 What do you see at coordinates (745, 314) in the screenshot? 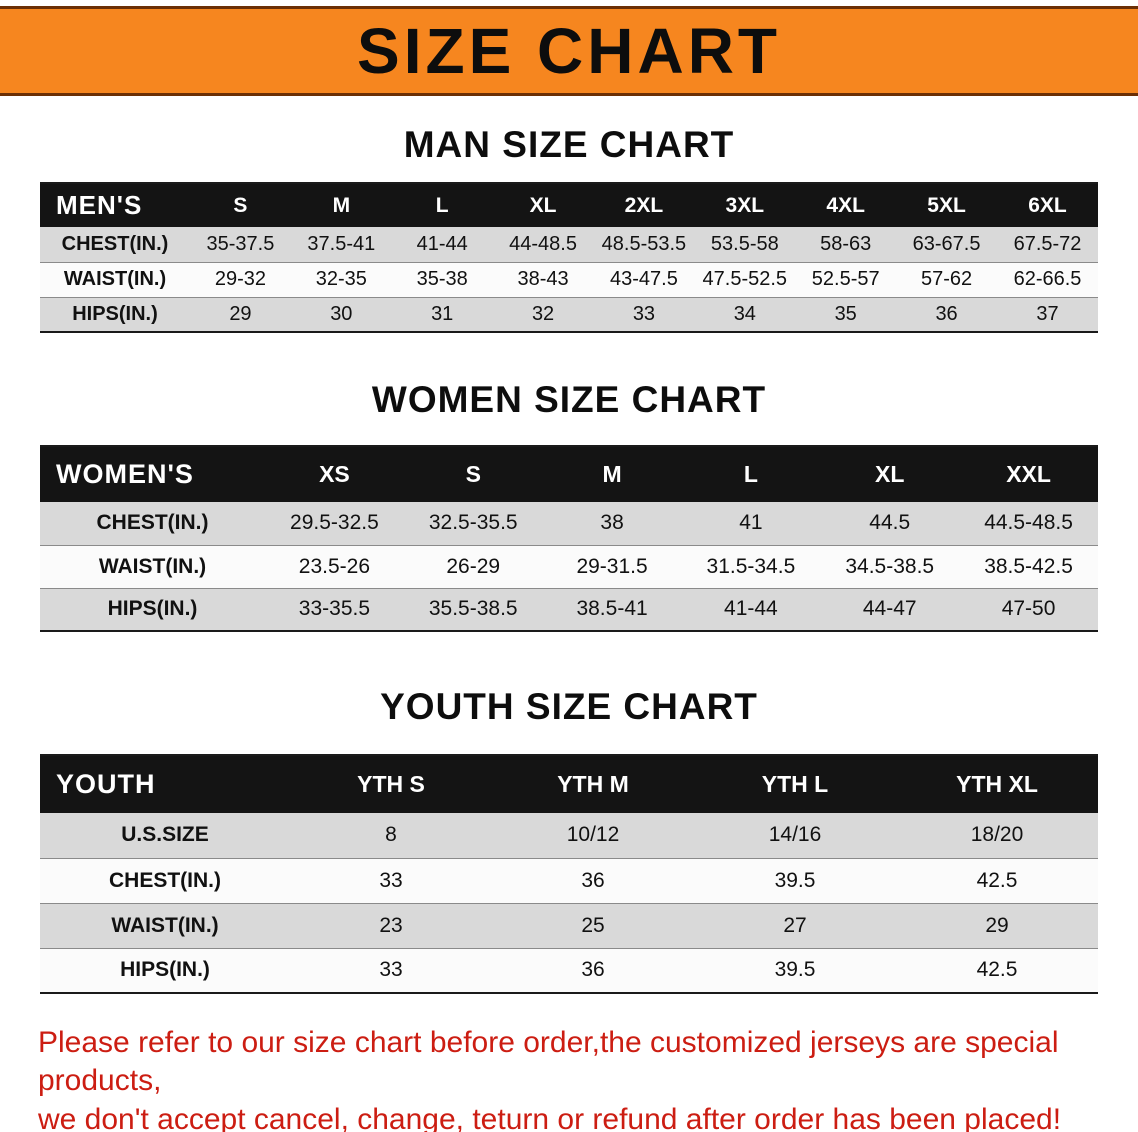
I see `table-cell: 34` at bounding box center [745, 314].